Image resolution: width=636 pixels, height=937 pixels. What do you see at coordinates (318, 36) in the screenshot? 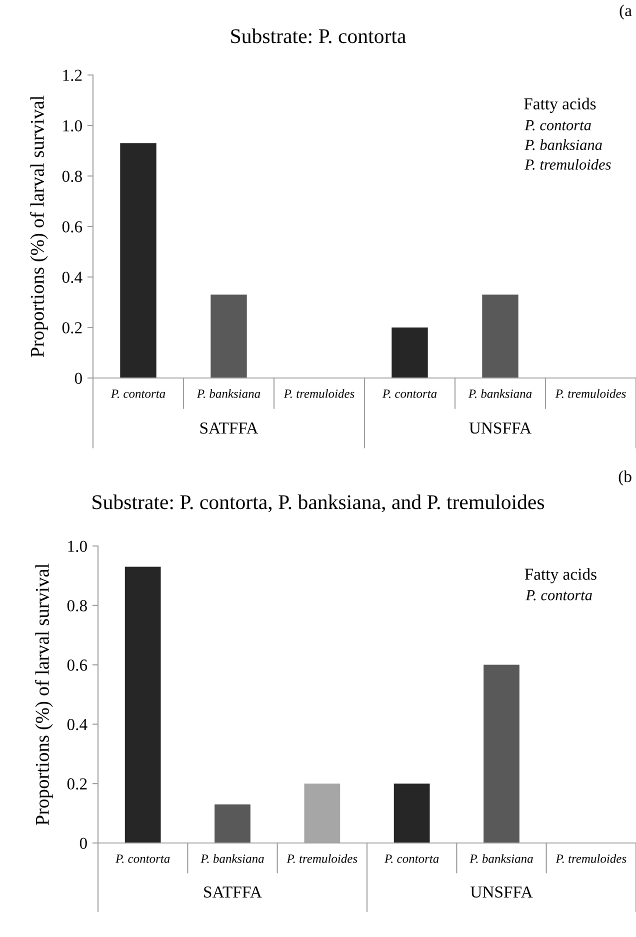
I see `chart-title: Substrate: P. contorta` at bounding box center [318, 36].